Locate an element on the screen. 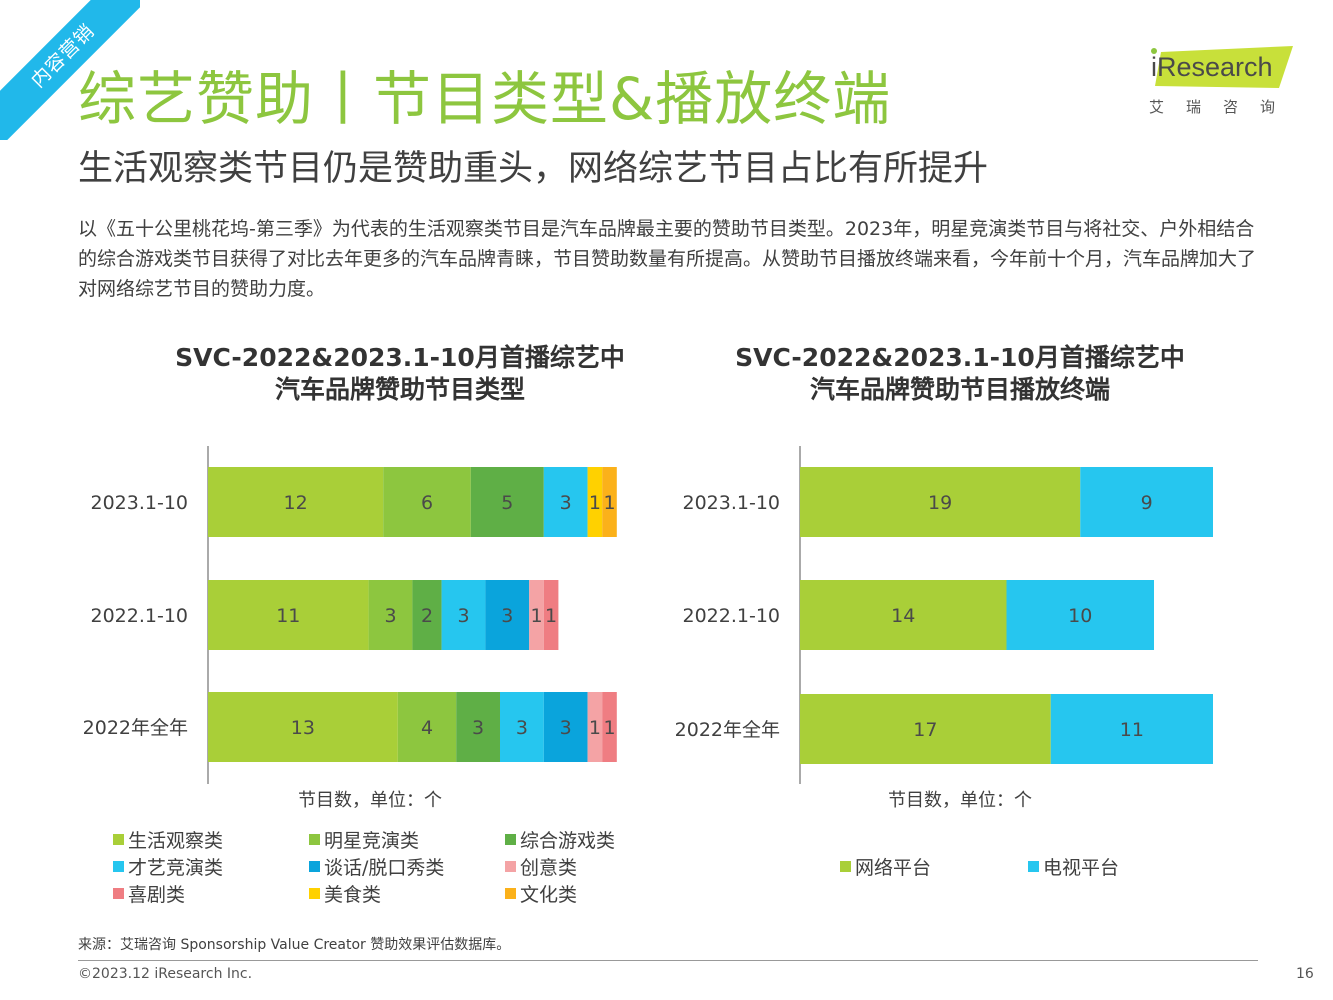 This screenshot has height=1000, width=1333. bar-value-label: 17 is located at coordinates (925, 730).